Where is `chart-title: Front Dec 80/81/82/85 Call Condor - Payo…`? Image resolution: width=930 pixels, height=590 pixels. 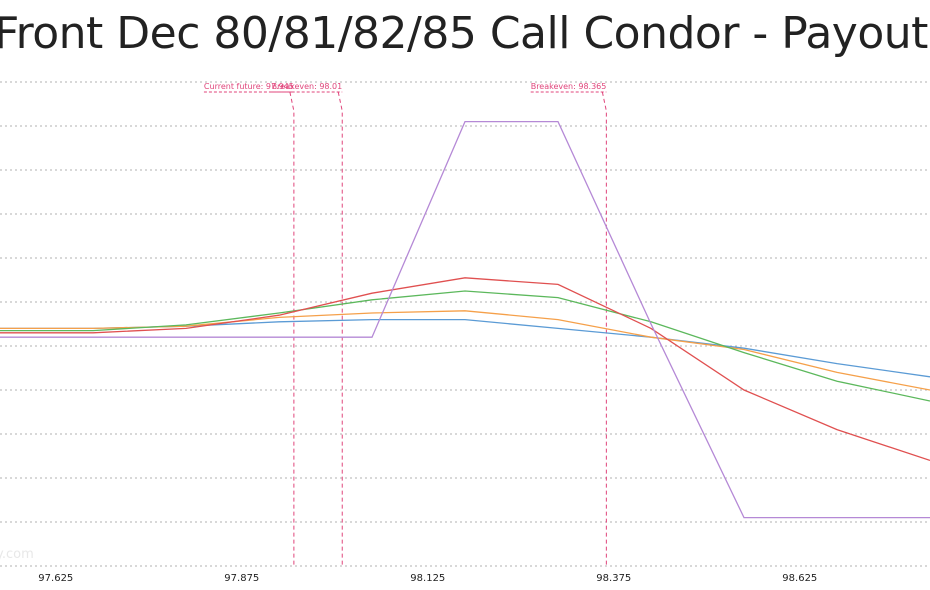 chart-title: Front Dec 80/81/82/85 Call Condor - Payo… is located at coordinates (464, 33).